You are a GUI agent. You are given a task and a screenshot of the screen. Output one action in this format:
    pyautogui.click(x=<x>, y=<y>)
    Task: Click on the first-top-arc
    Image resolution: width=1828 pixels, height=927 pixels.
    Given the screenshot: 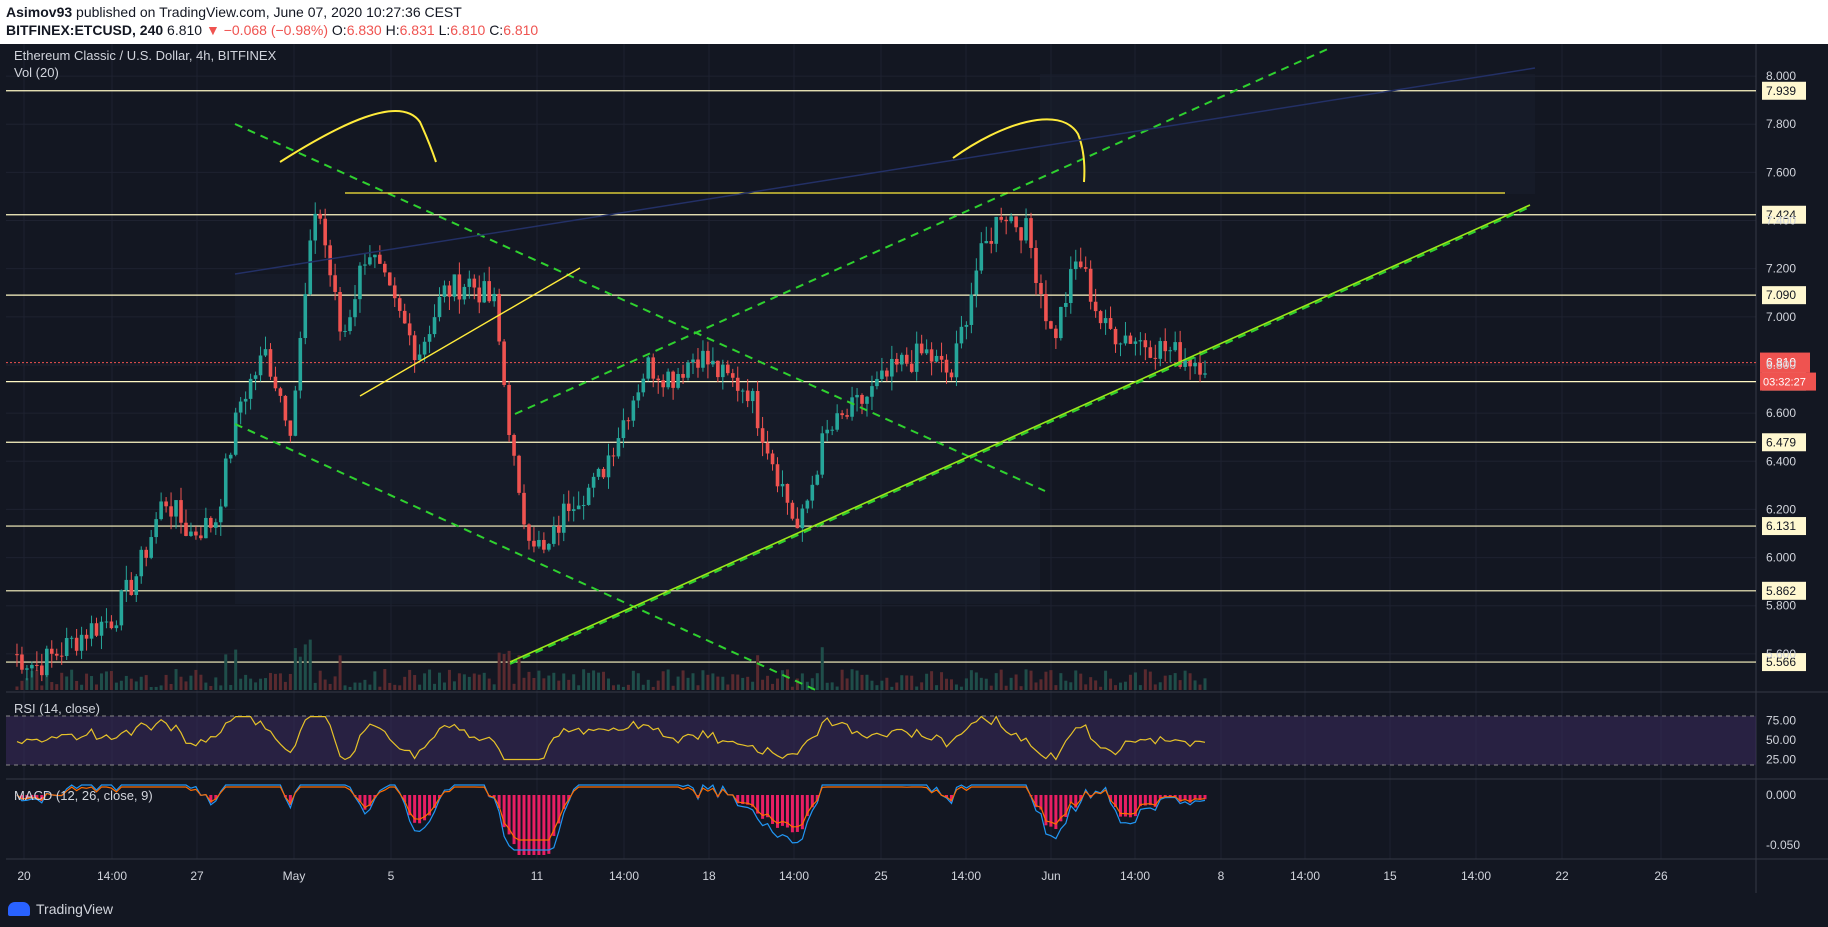 What is the action you would take?
    pyautogui.click(x=358, y=136)
    